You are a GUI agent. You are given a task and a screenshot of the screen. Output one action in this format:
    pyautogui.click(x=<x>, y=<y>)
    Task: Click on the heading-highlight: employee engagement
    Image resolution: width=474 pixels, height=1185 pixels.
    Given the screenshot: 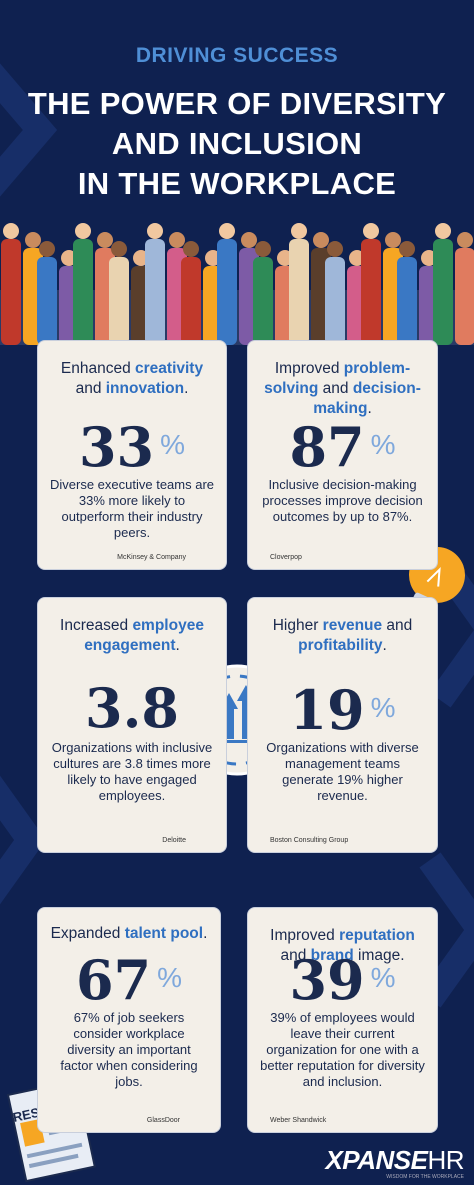 What is the action you would take?
    pyautogui.click(x=144, y=635)
    